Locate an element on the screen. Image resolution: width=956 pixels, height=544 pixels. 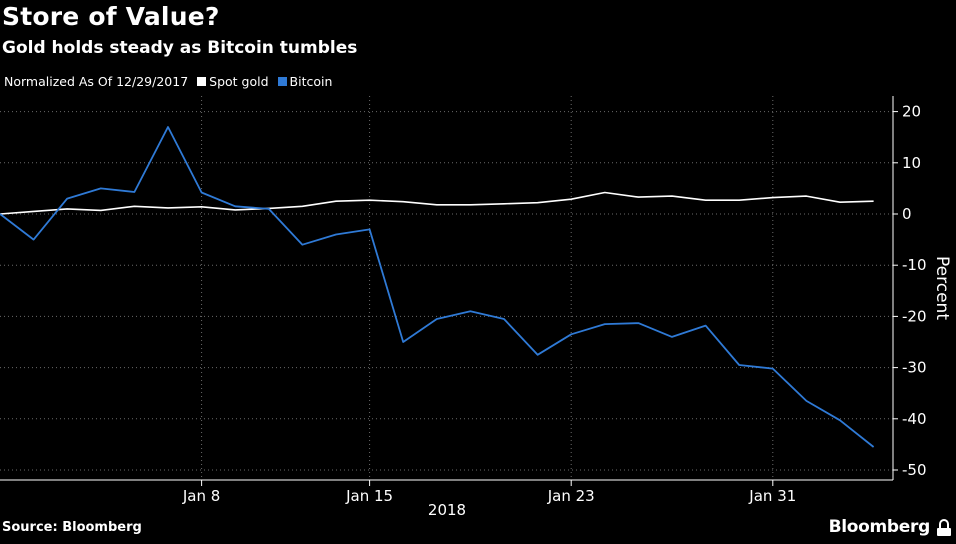
x-tick-label: Jan 23 is located at coordinates (571, 496).